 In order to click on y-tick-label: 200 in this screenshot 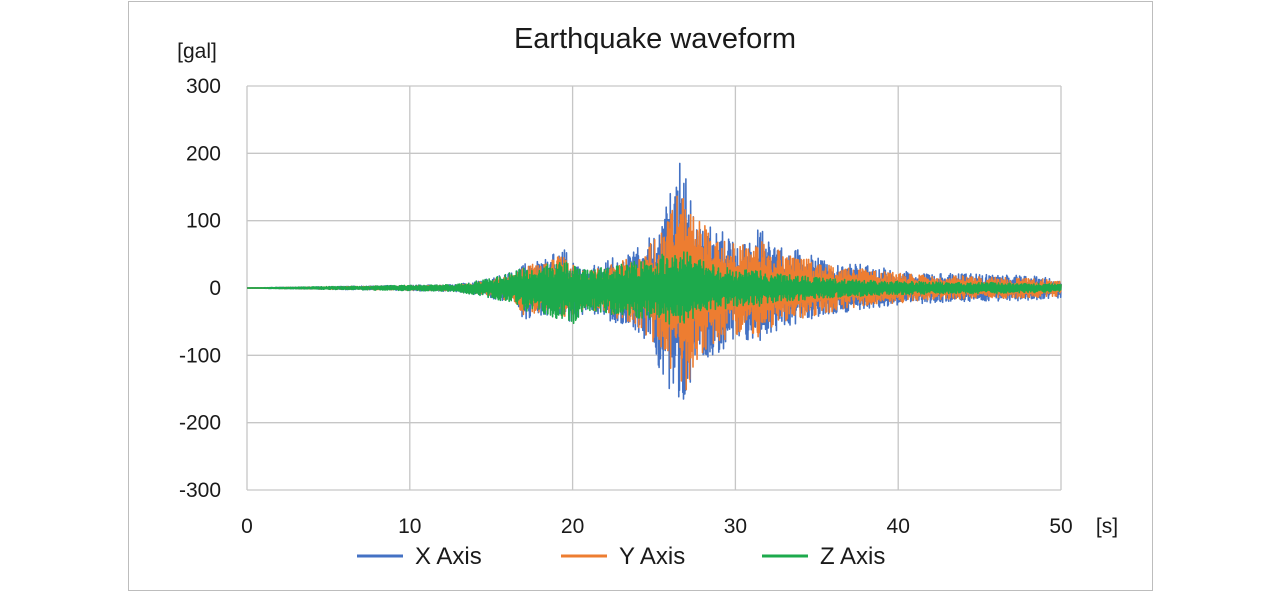, I will do `click(203, 153)`.